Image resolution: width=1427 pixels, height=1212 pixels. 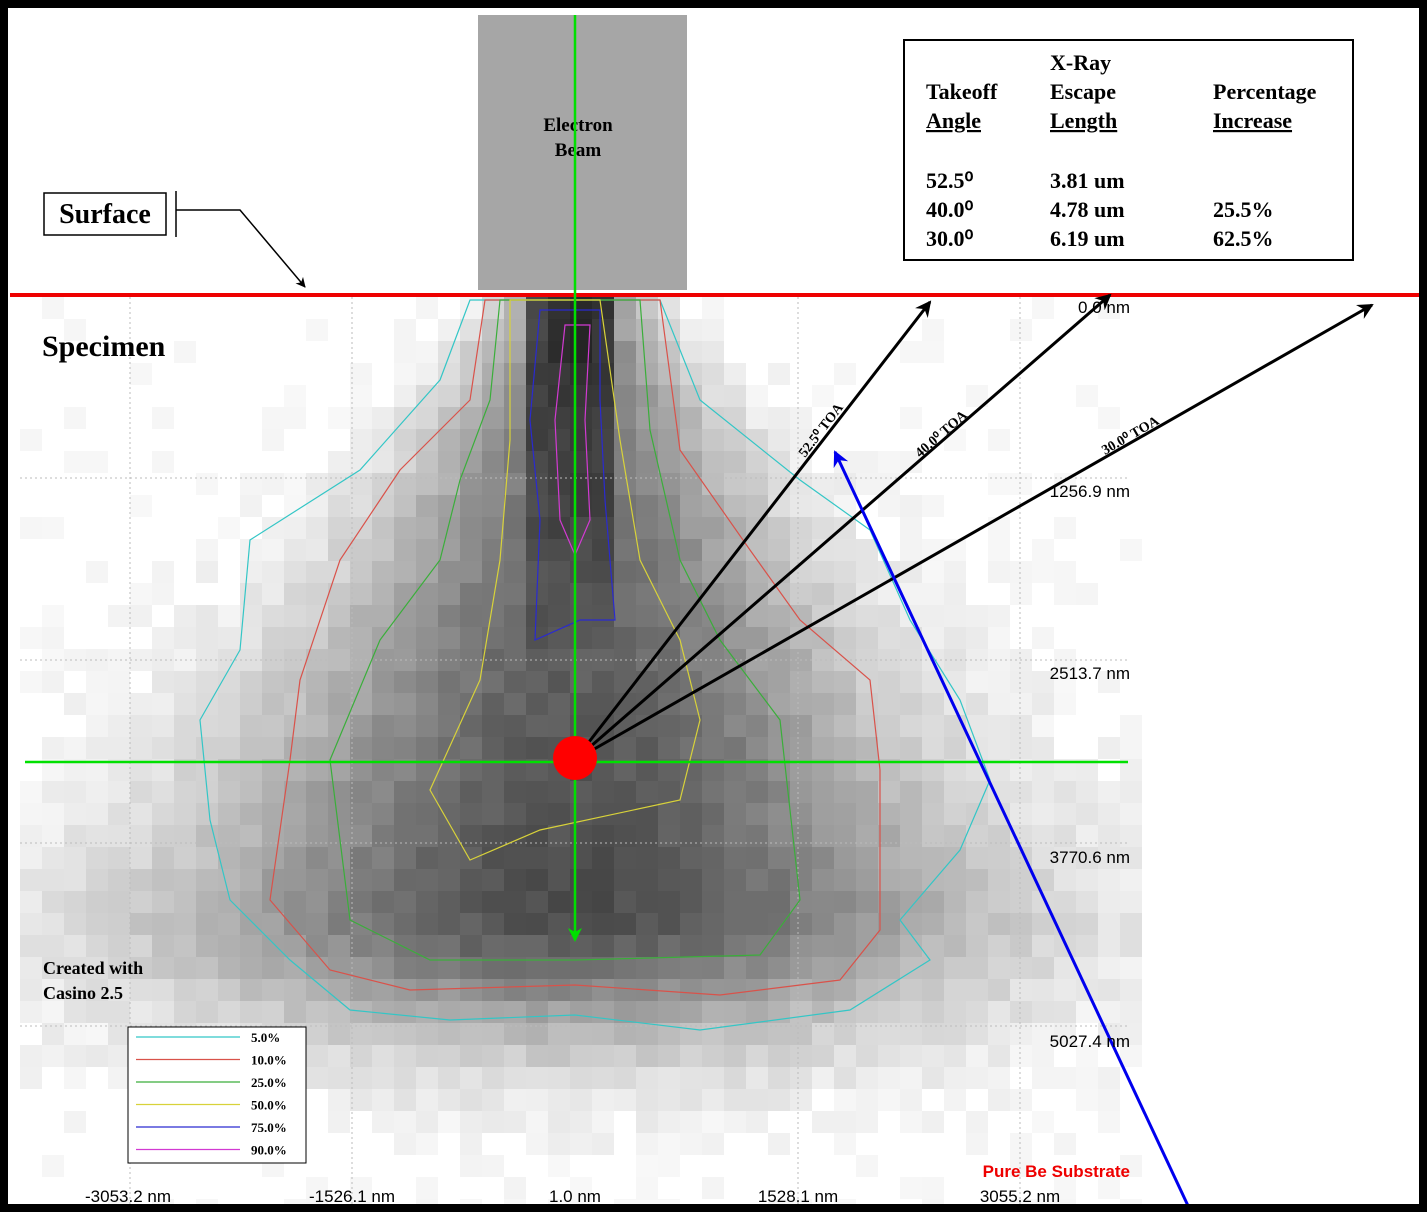 I want to click on substrate-label: Pure Be Substrate, so click(x=1056, y=1171).